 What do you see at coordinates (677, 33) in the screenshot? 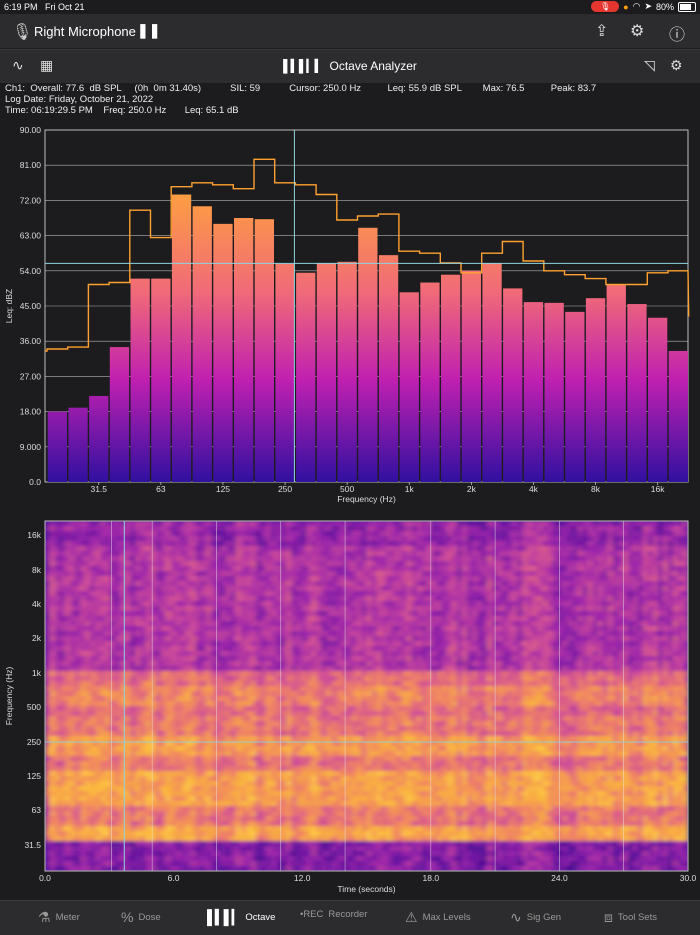
I see `info-icon: ⓘ` at bounding box center [677, 33].